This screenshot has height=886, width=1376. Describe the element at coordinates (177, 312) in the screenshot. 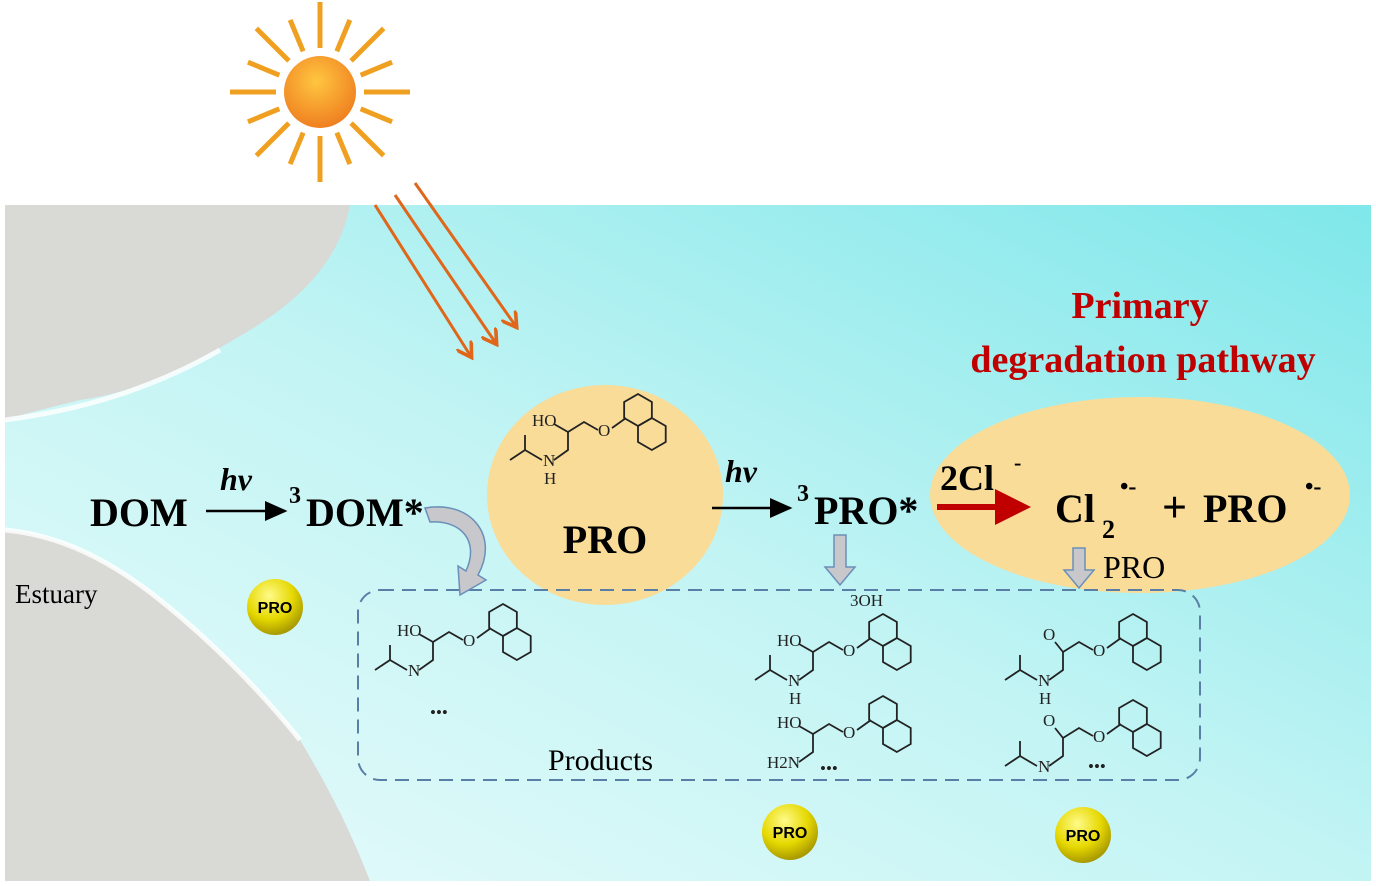

I see `land-top` at that location.